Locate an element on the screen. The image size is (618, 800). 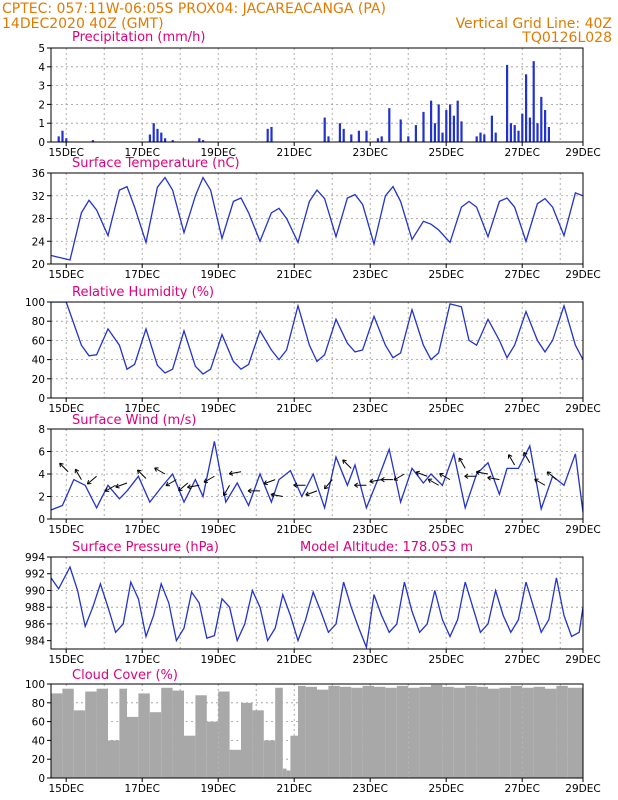
precip-xtick-label-2: 19DEC is located at coordinates (217, 153).